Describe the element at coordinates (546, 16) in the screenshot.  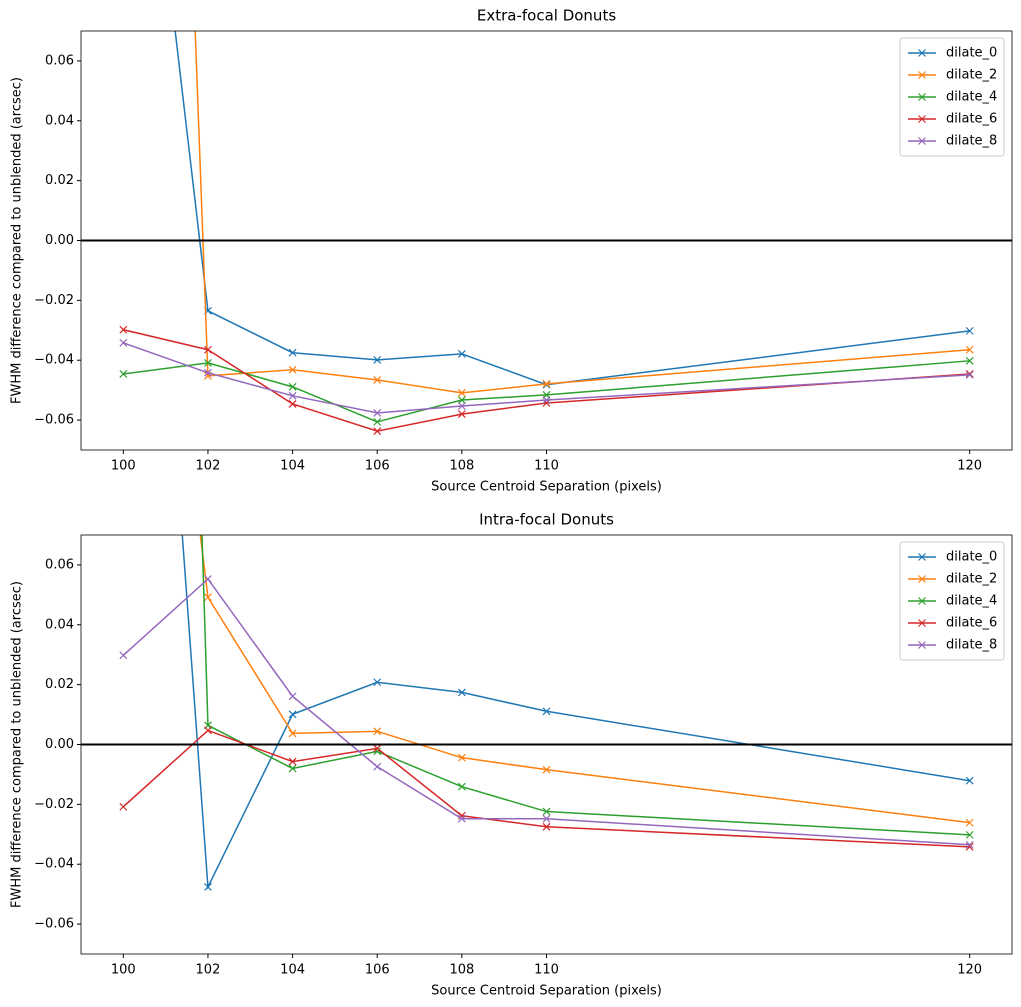
I see `chart-title: Extra-focal Donuts` at that location.